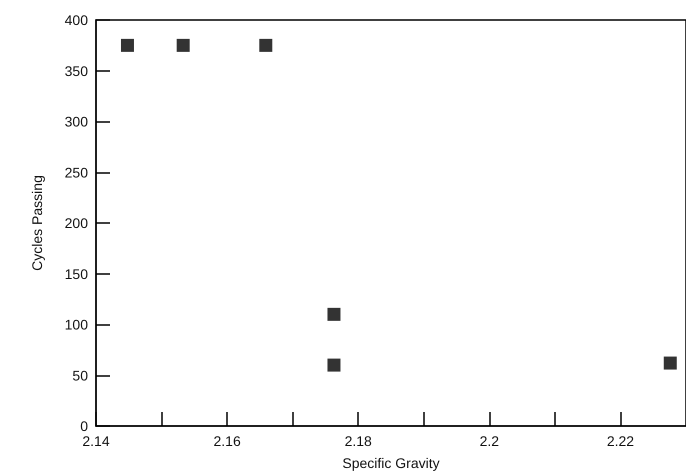  Describe the element at coordinates (96, 441) in the screenshot. I see `x-tick-label: 2.14` at that location.